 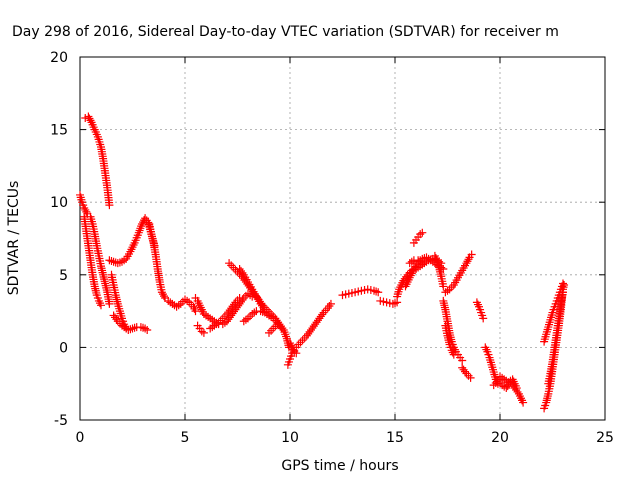 What do you see at coordinates (290, 438) in the screenshot?
I see `x-tick-label: 10` at bounding box center [290, 438].